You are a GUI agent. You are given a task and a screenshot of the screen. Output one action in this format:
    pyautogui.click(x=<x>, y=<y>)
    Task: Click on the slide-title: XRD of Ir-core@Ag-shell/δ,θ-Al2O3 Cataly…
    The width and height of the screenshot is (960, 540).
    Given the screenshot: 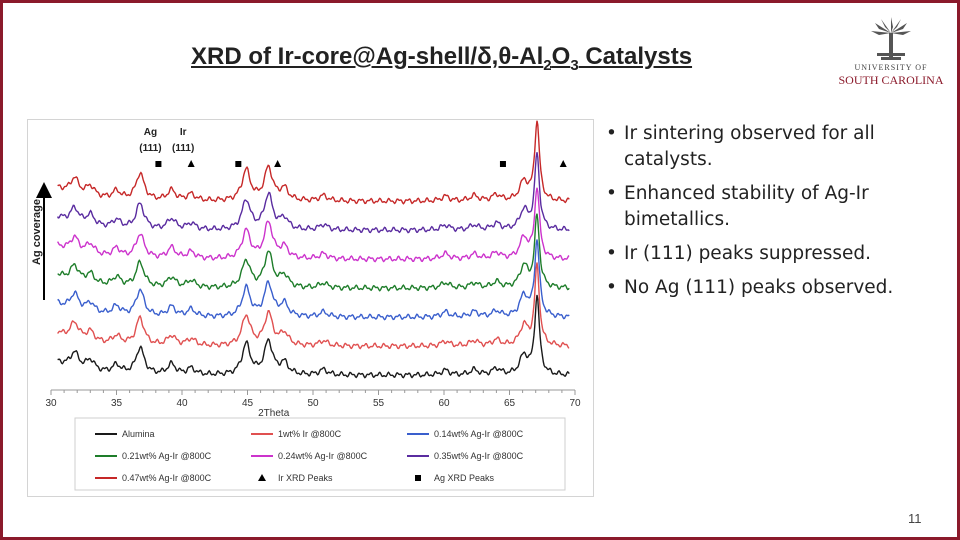 What is the action you would take?
    pyautogui.click(x=441, y=58)
    